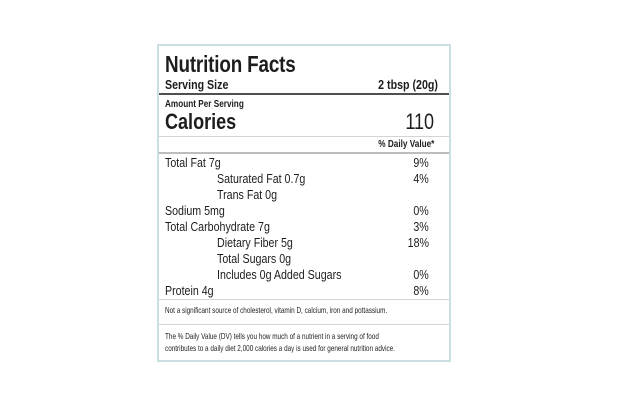 This screenshot has height=400, width=620. I want to click on nutrient-row-saturated-fat: Saturated Fat 0.7g 4%, so click(304, 179).